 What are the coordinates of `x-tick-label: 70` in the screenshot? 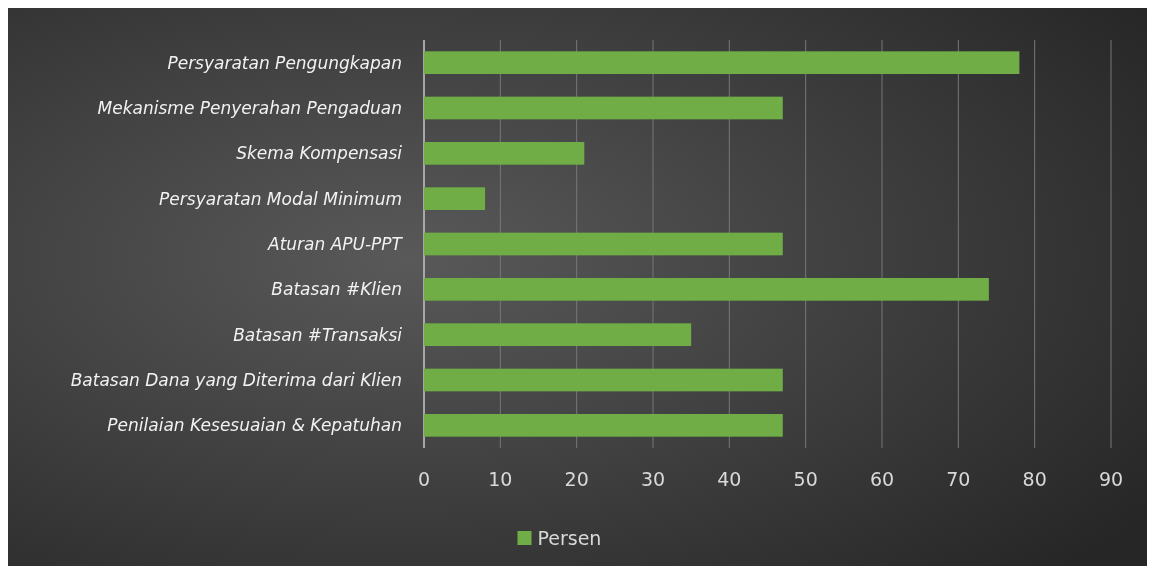 It's located at (958, 479).